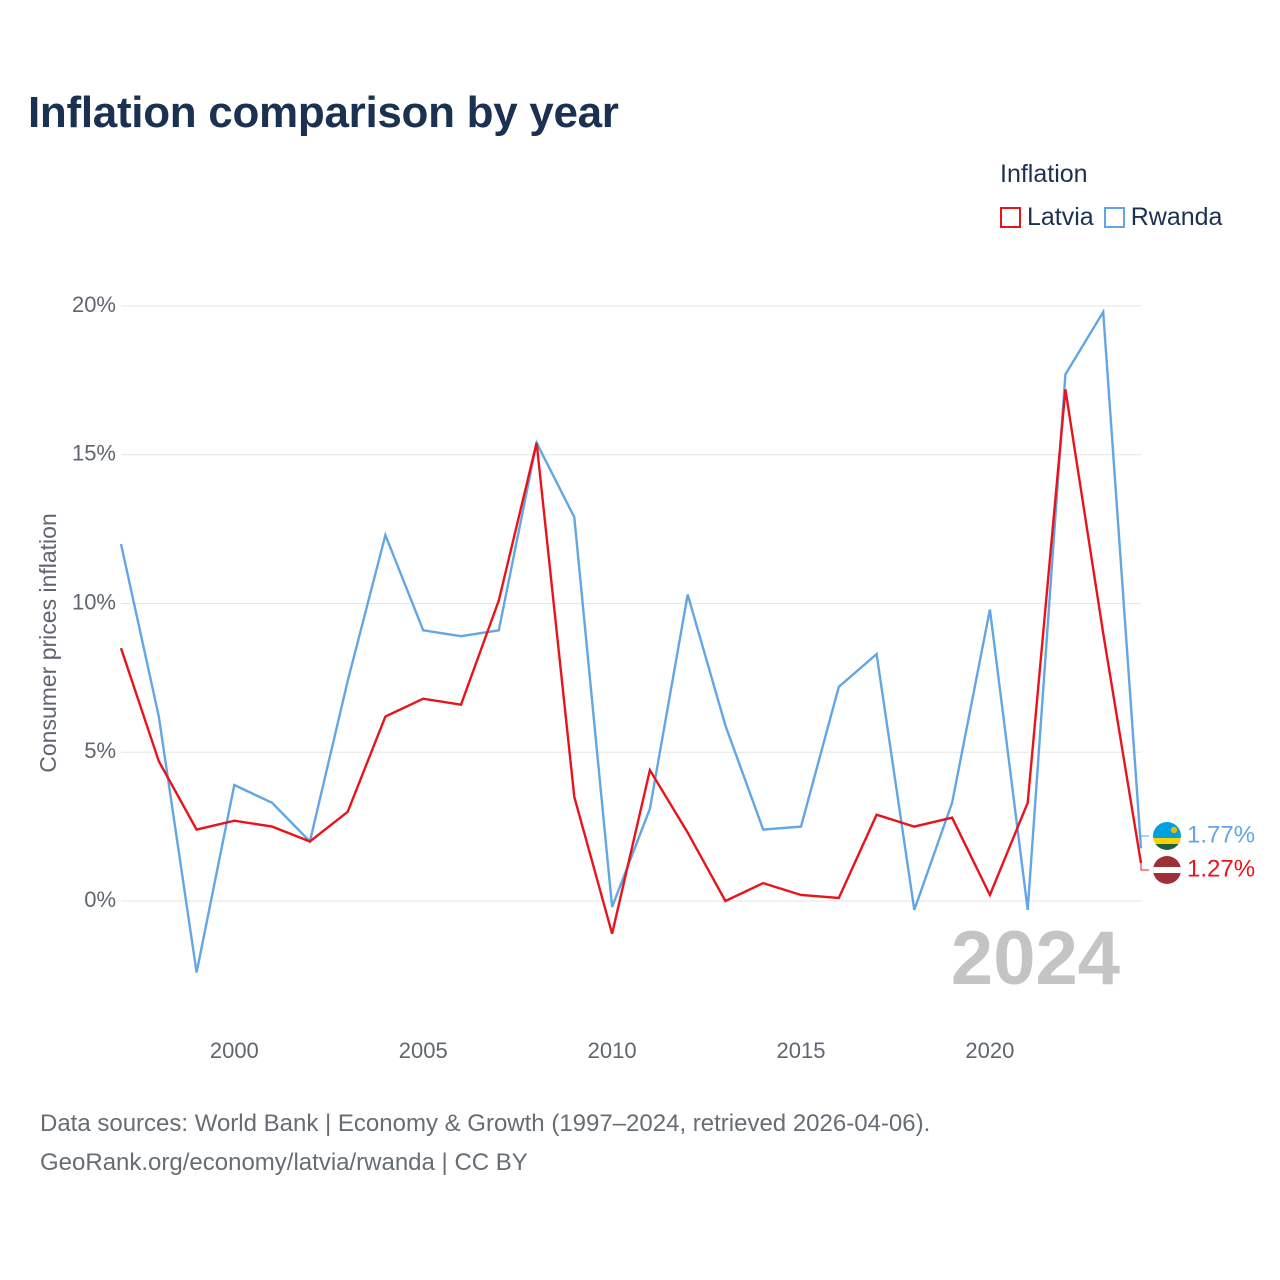 The image size is (1280, 1280). I want to click on y-axis-label: Consumer prices inflation, so click(48, 643).